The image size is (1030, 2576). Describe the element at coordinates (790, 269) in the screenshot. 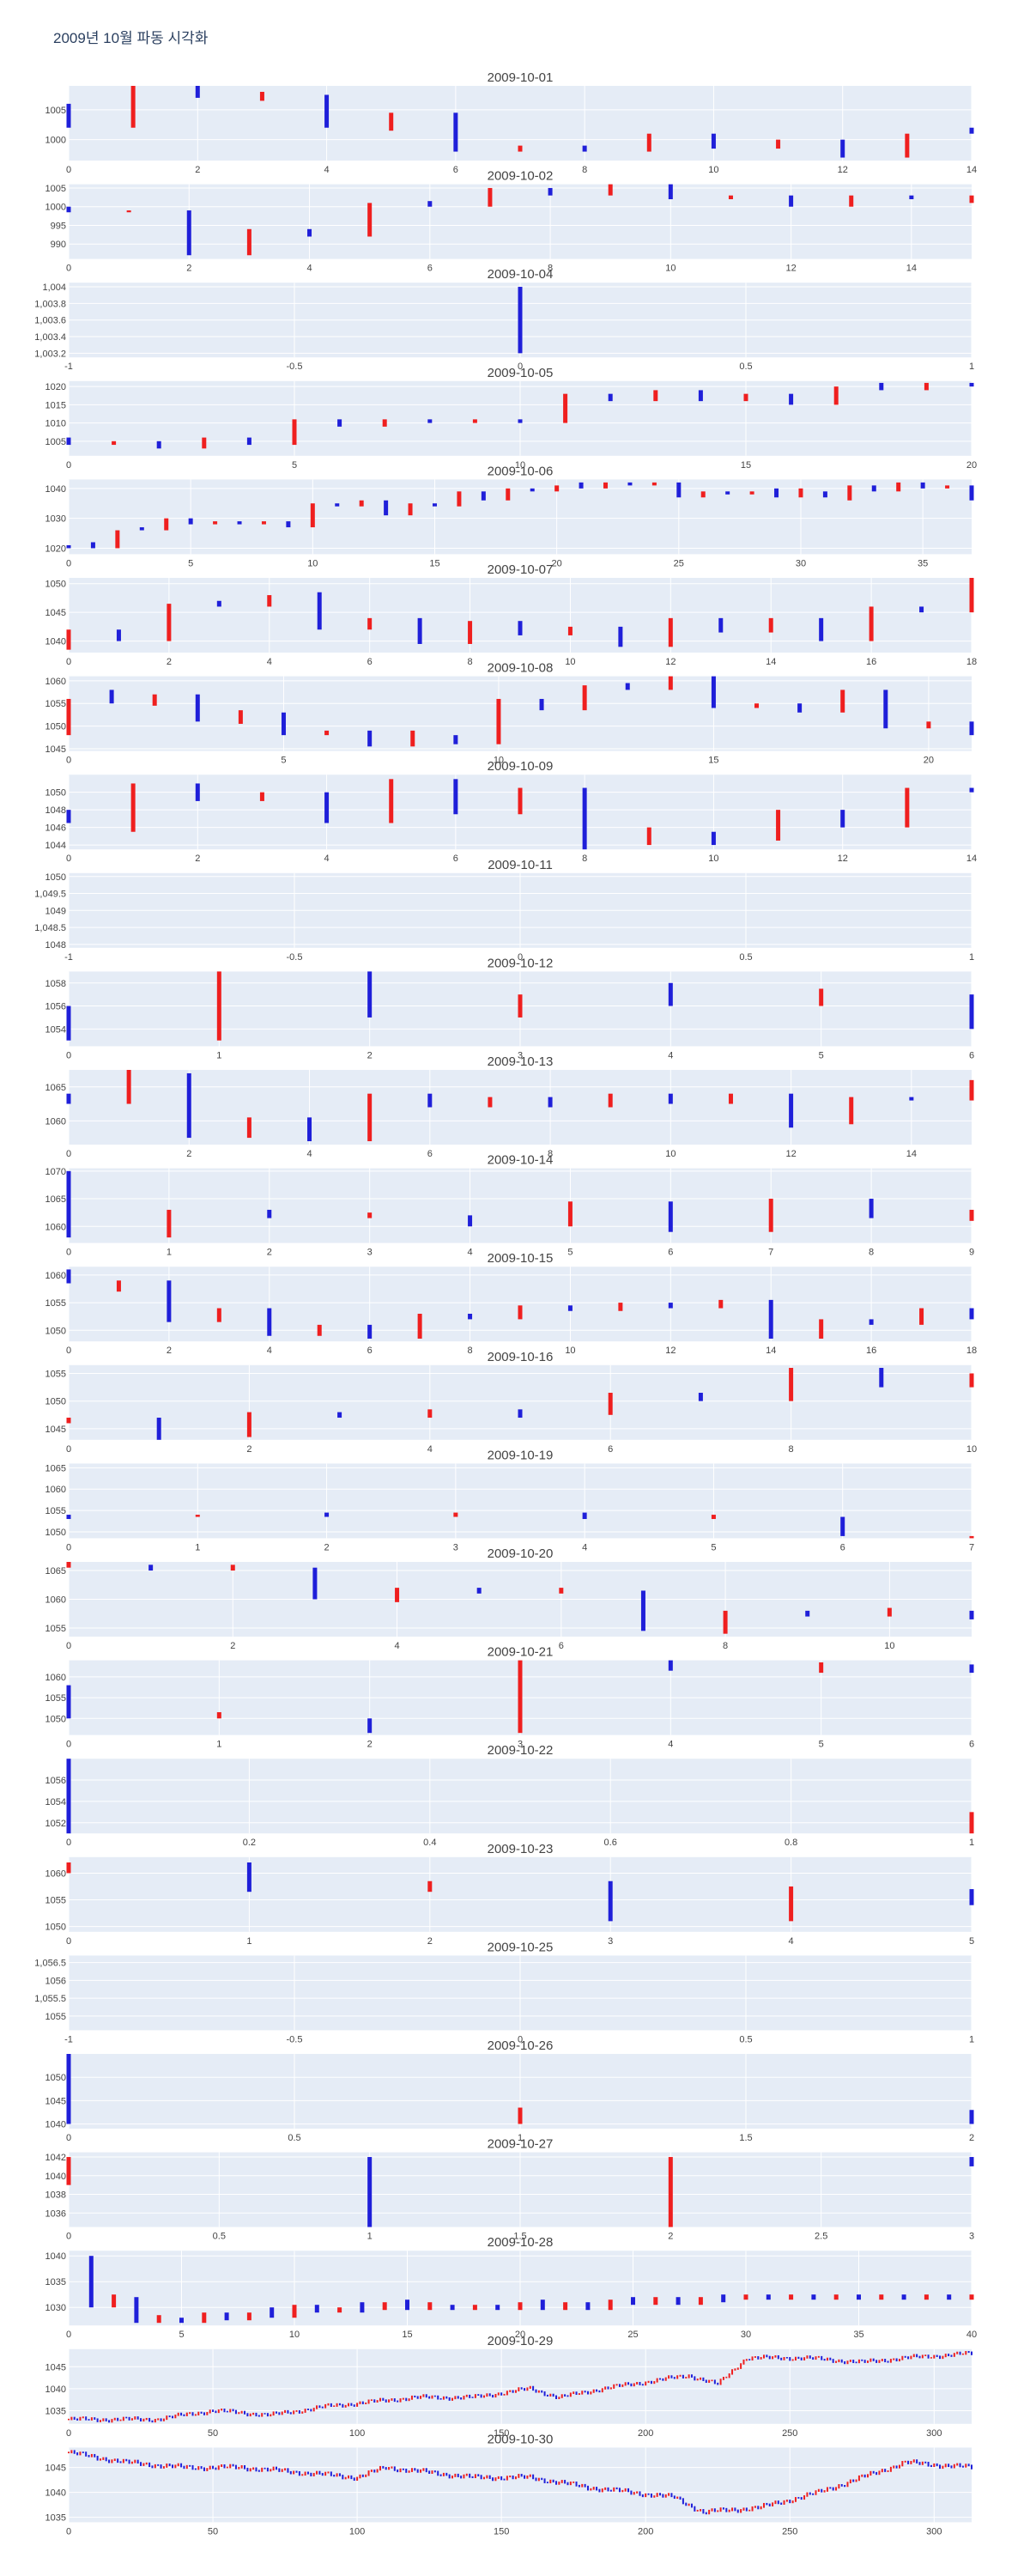

I see `x-tick-label: 12` at that location.